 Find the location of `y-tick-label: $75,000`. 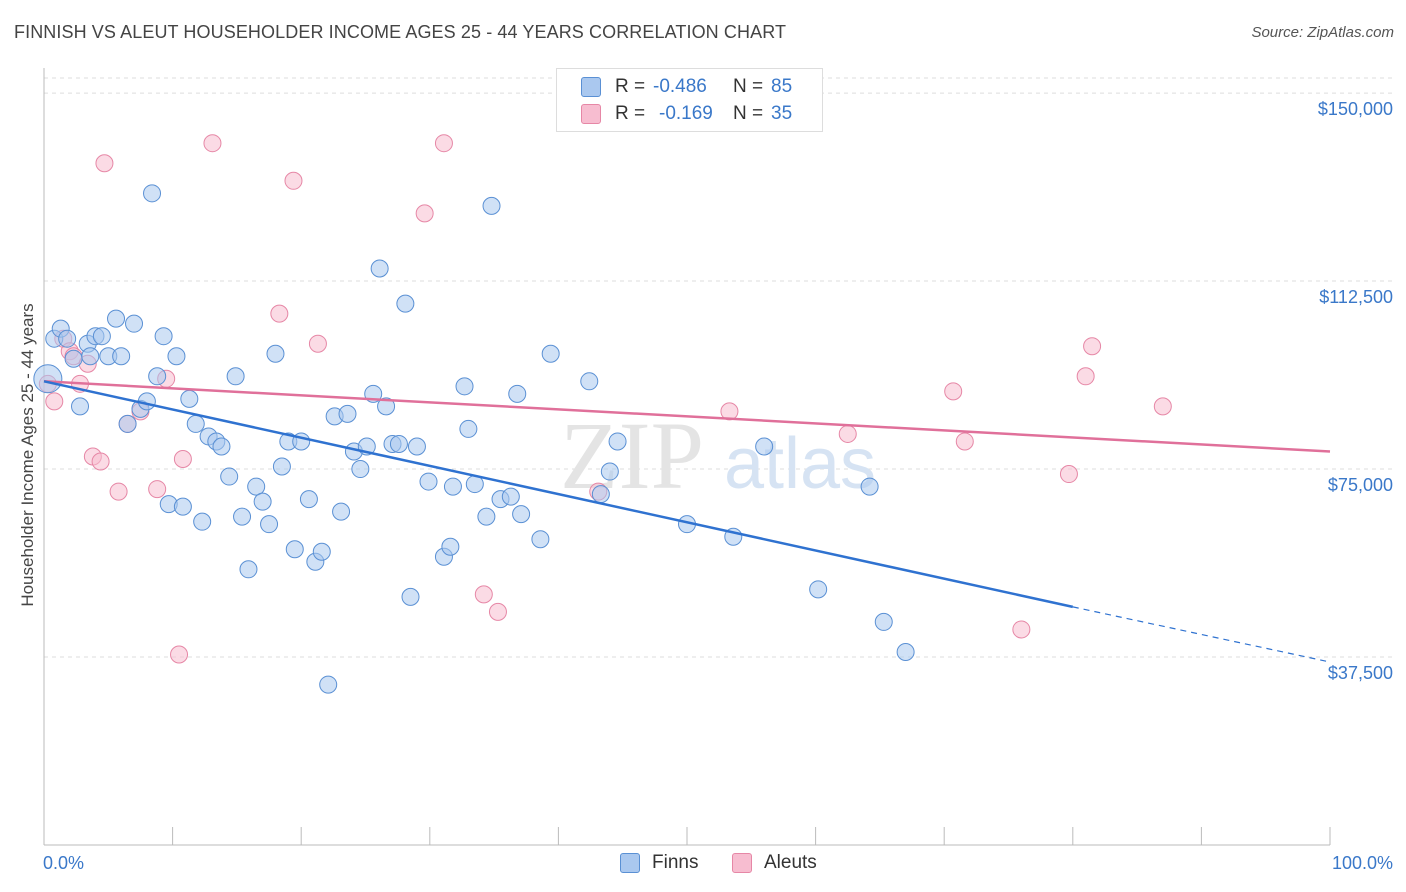

y-tick-label: $75,000 is located at coordinates (1360, 485).